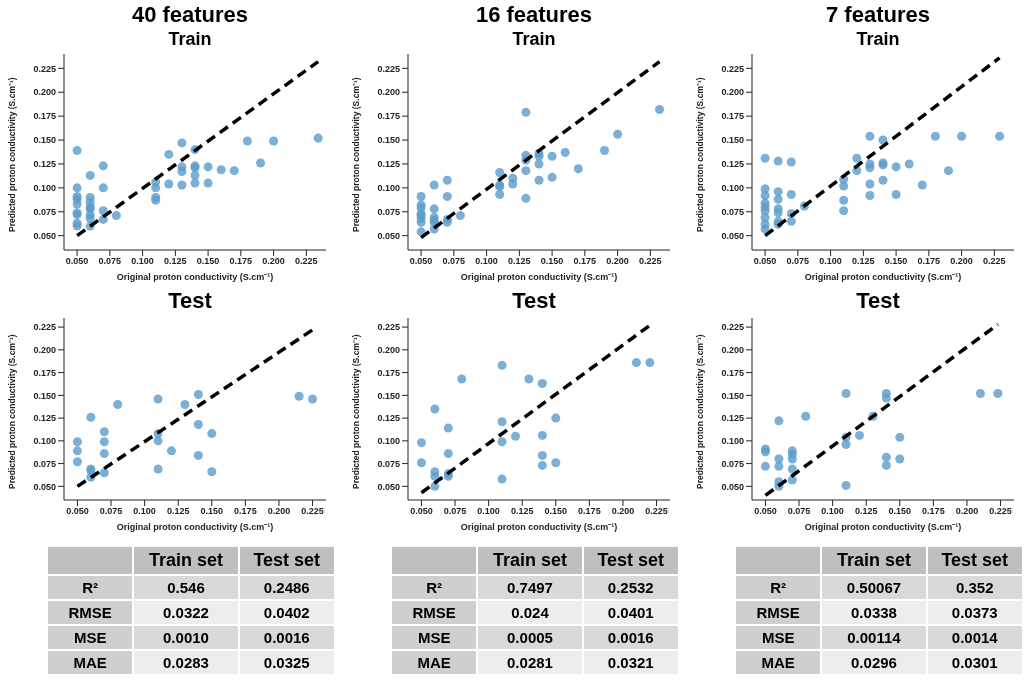 Image resolution: width=1032 pixels, height=695 pixels. Describe the element at coordinates (186, 587) in the screenshot. I see `data-label: 0.546` at that location.